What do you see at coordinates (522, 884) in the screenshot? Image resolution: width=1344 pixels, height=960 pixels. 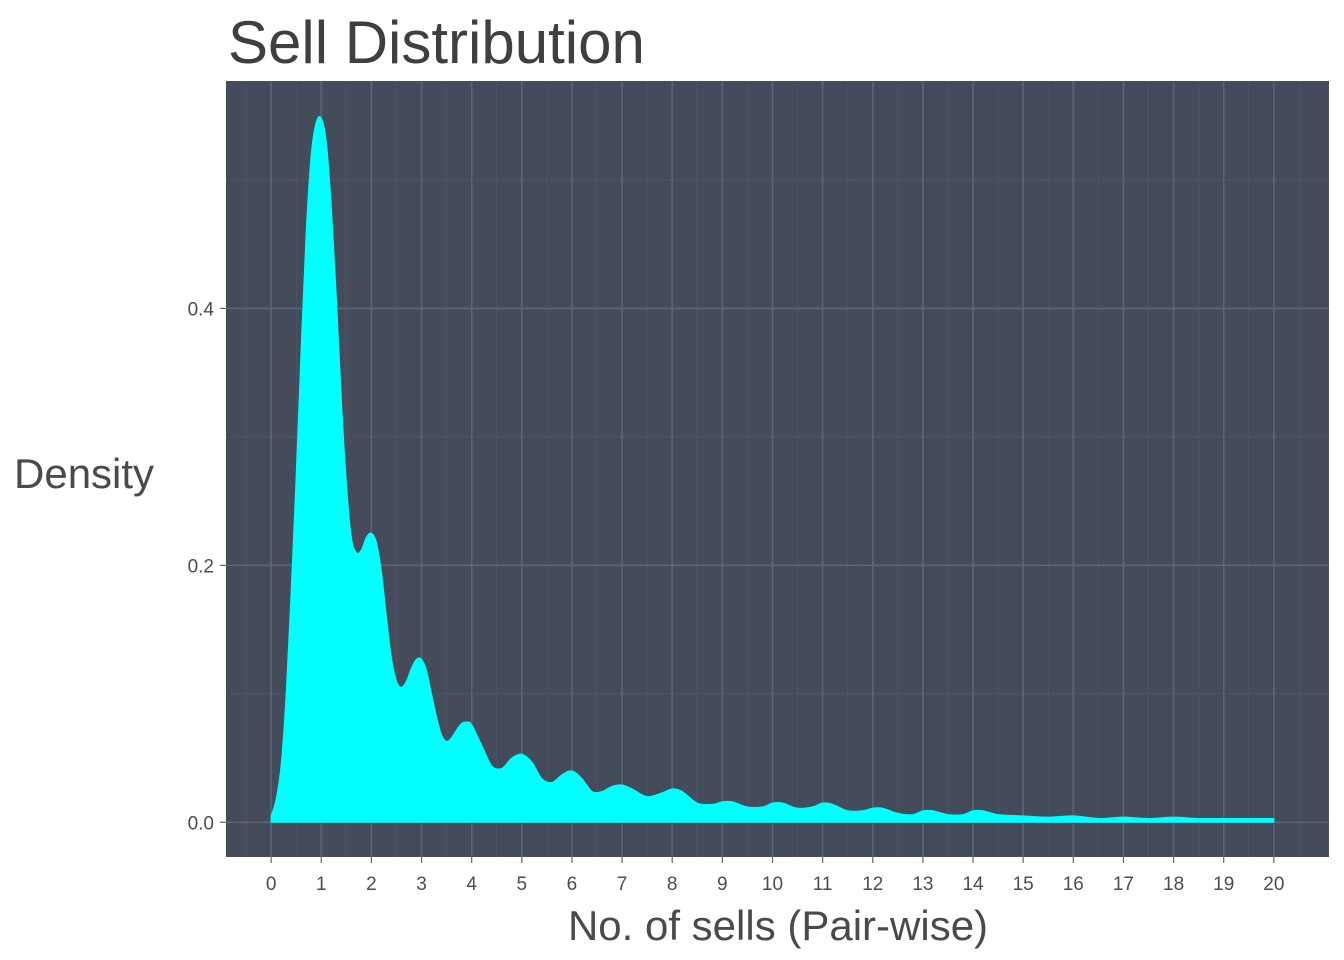 I see `x-tick-label: 5` at bounding box center [522, 884].